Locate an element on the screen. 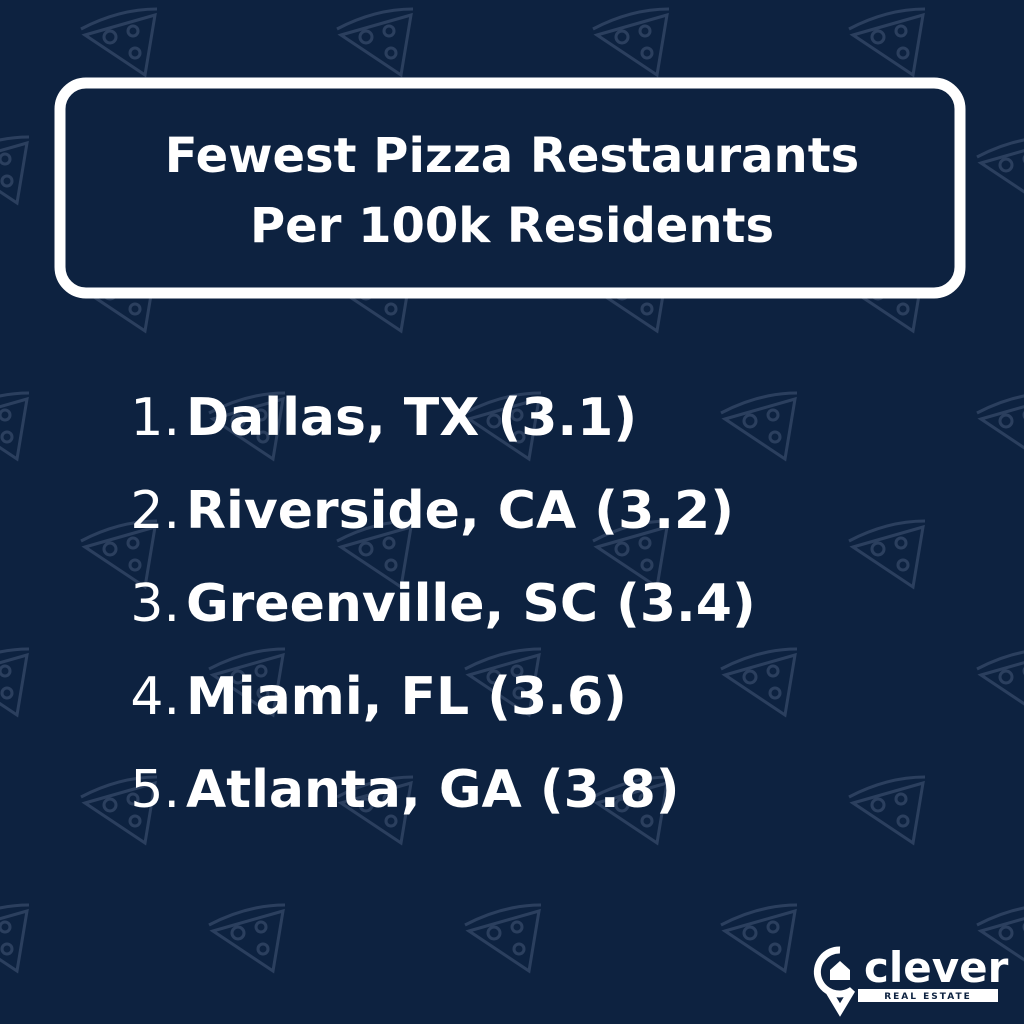 Image resolution: width=1024 pixels, height=1024 pixels. list-item: Riverside, CA (3.2) is located at coordinates (460, 511).